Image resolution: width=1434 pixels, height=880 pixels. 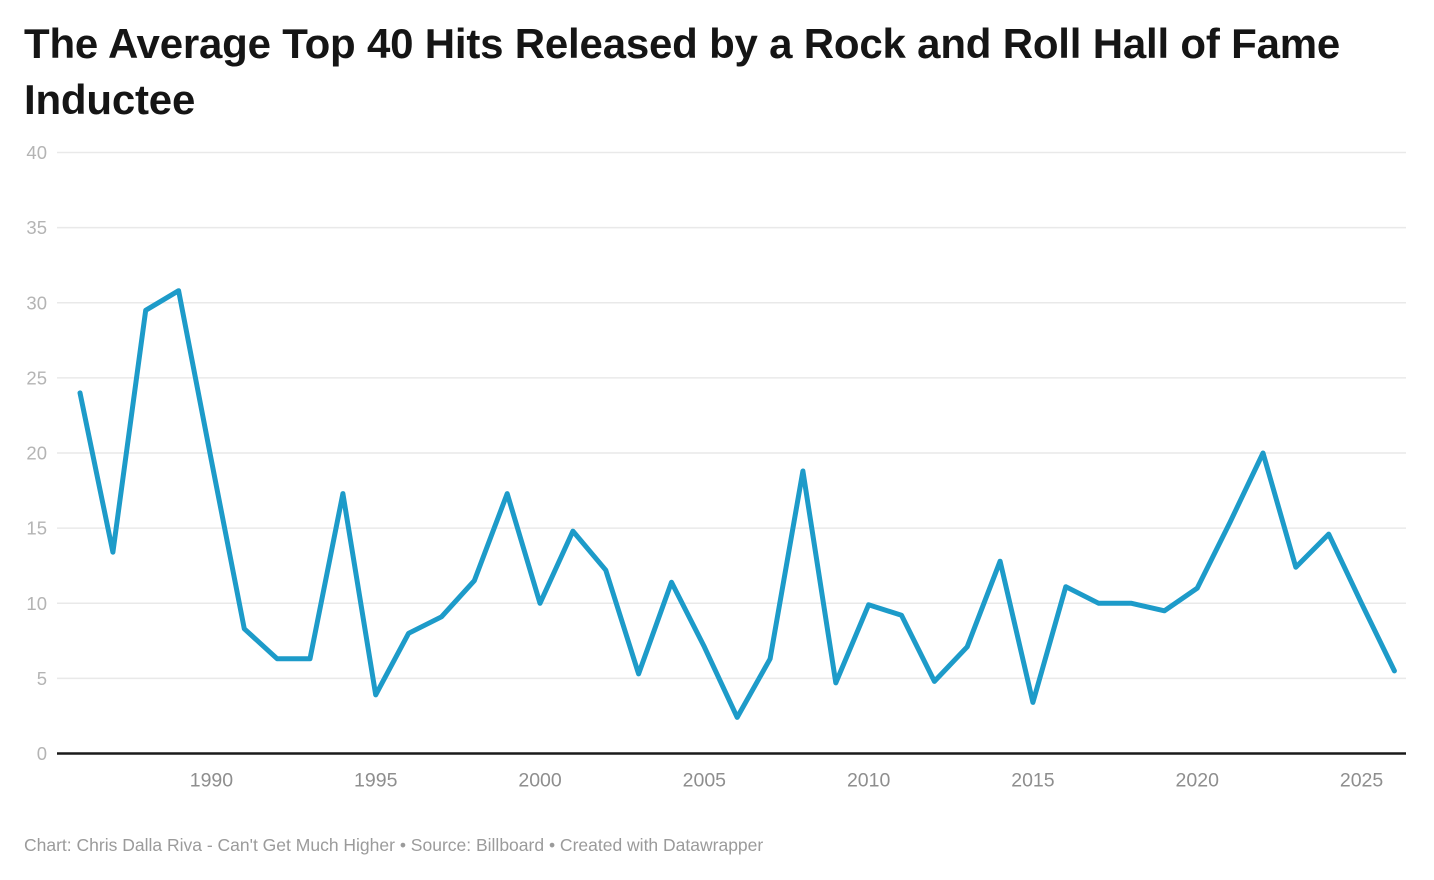 I want to click on y-axis-tick-label: 40, so click(x=36, y=152).